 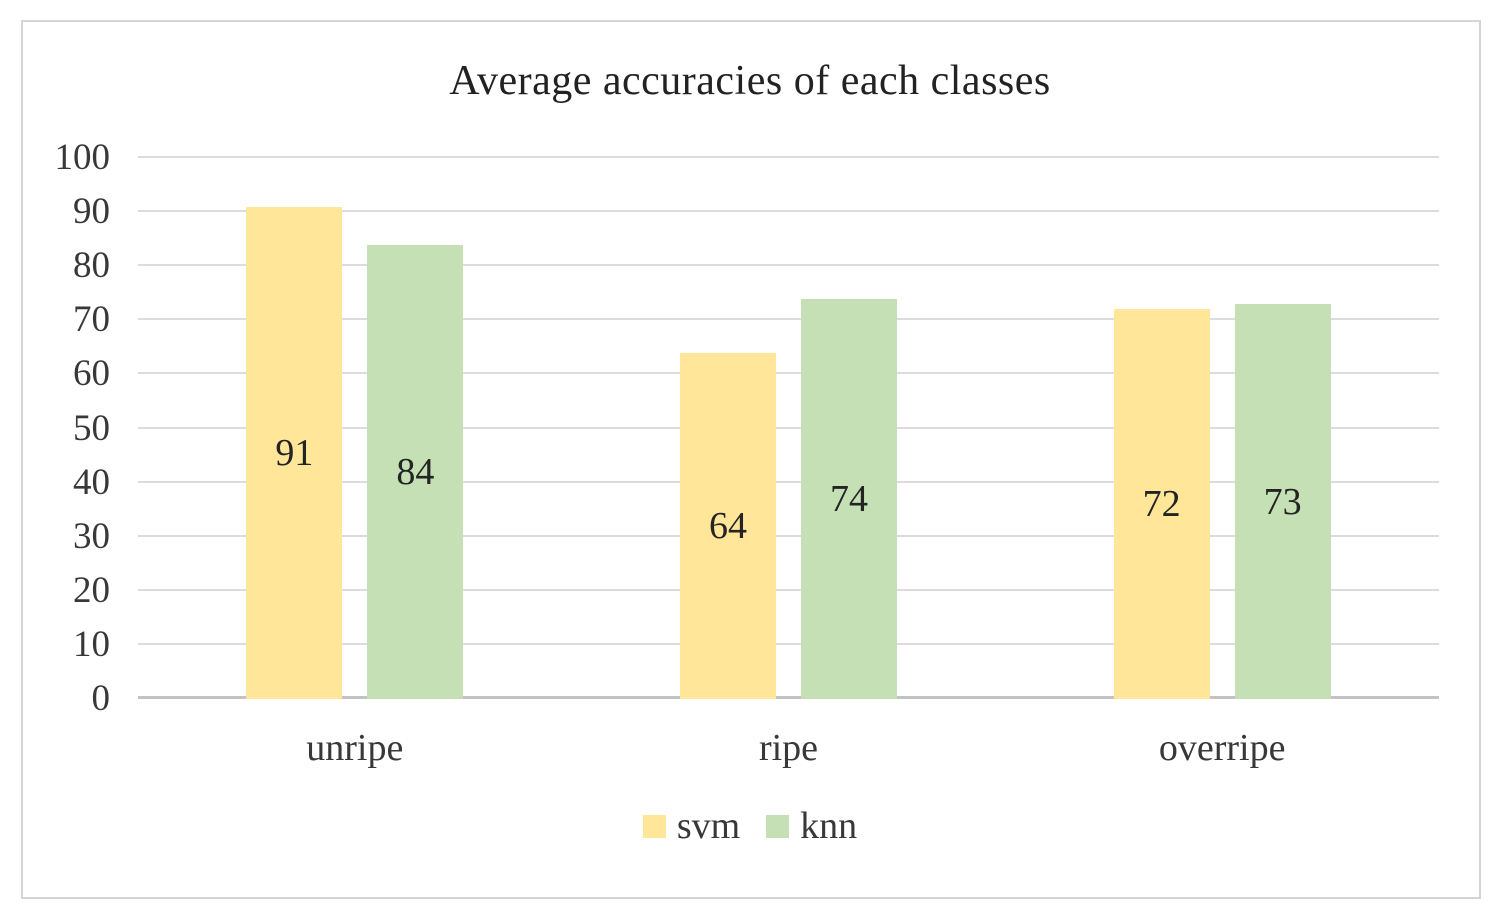 I want to click on y-tick-label-10: 10, so click(x=91, y=644).